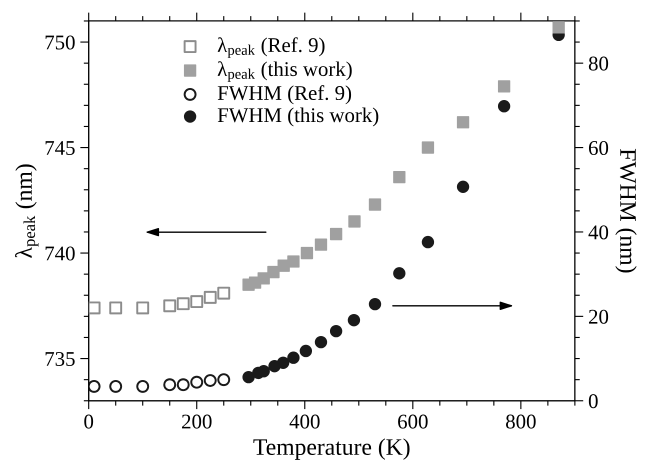 The width and height of the screenshot is (657, 466). Describe the element at coordinates (598, 63) in the screenshot. I see `y2-tick-label: 80` at that location.